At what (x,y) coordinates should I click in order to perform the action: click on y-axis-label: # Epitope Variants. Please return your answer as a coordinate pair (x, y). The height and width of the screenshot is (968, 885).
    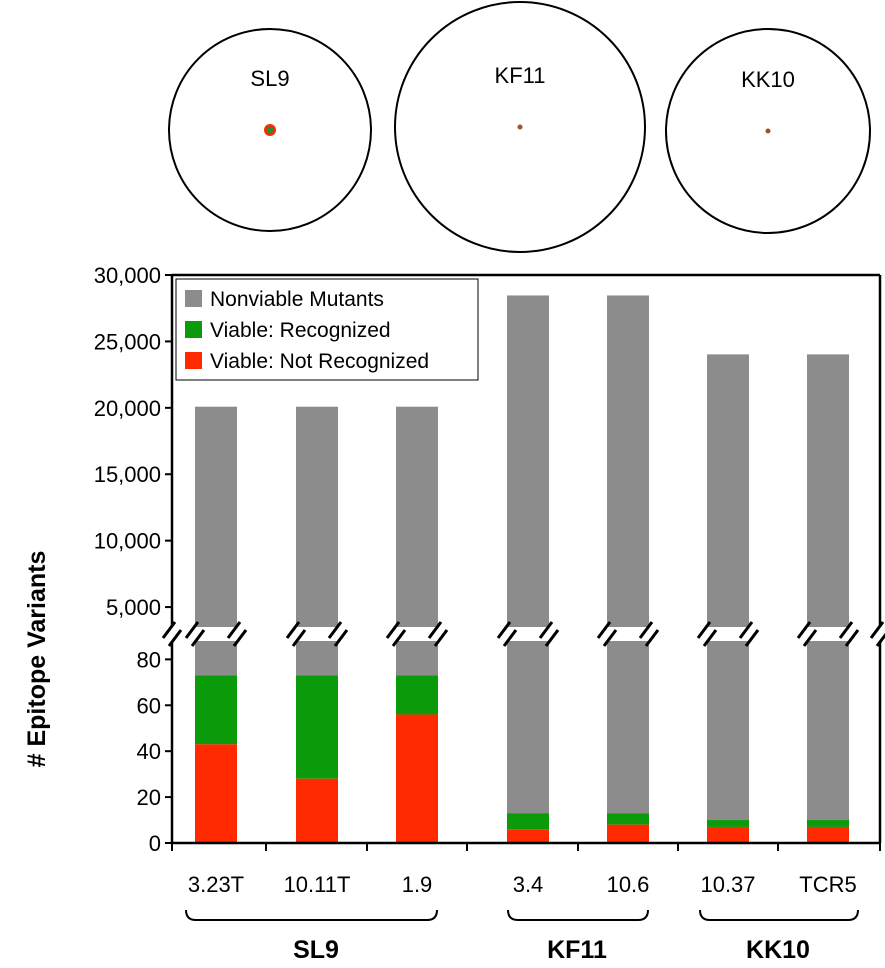
    Looking at the image, I should click on (37, 659).